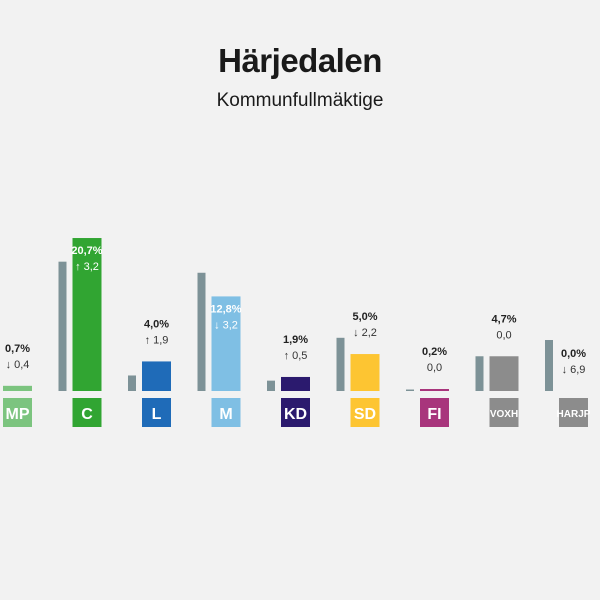 The image size is (600, 600). I want to click on value-label-l: 4,0%, so click(156, 324).